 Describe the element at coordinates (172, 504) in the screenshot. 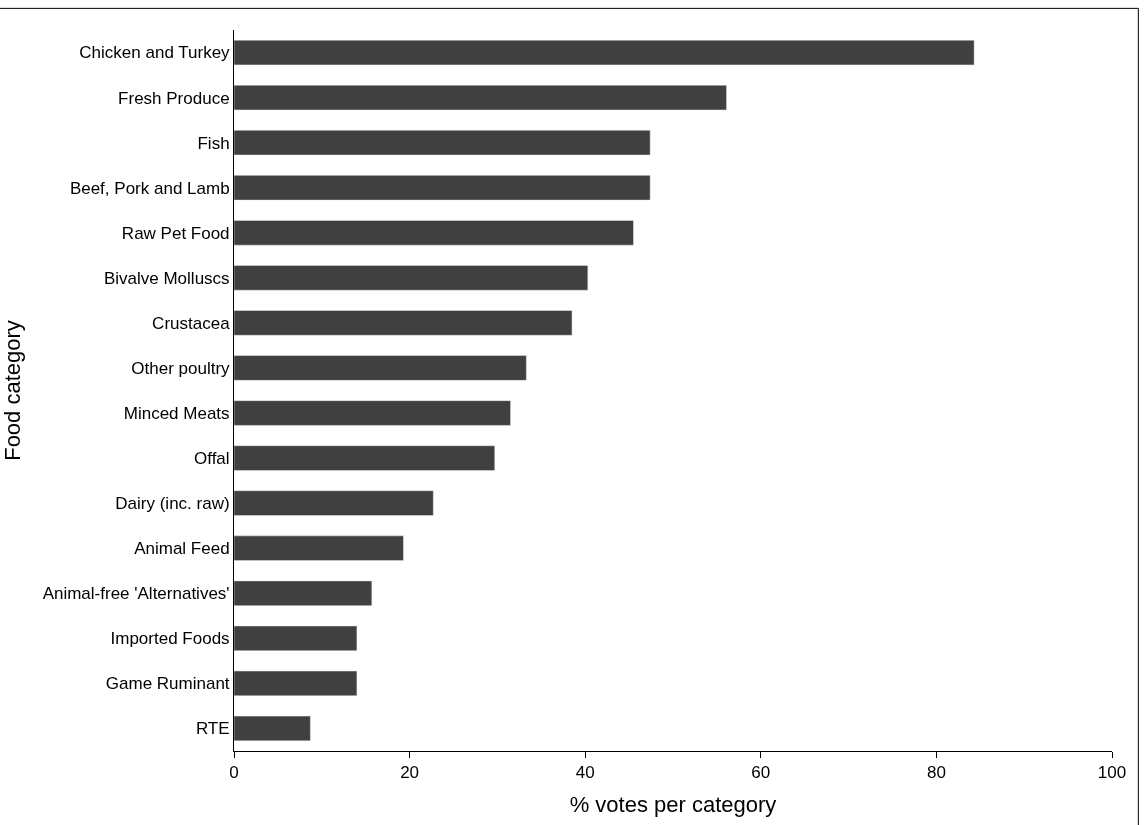

I see `y-tick-label: Dairy (inc. raw)` at that location.